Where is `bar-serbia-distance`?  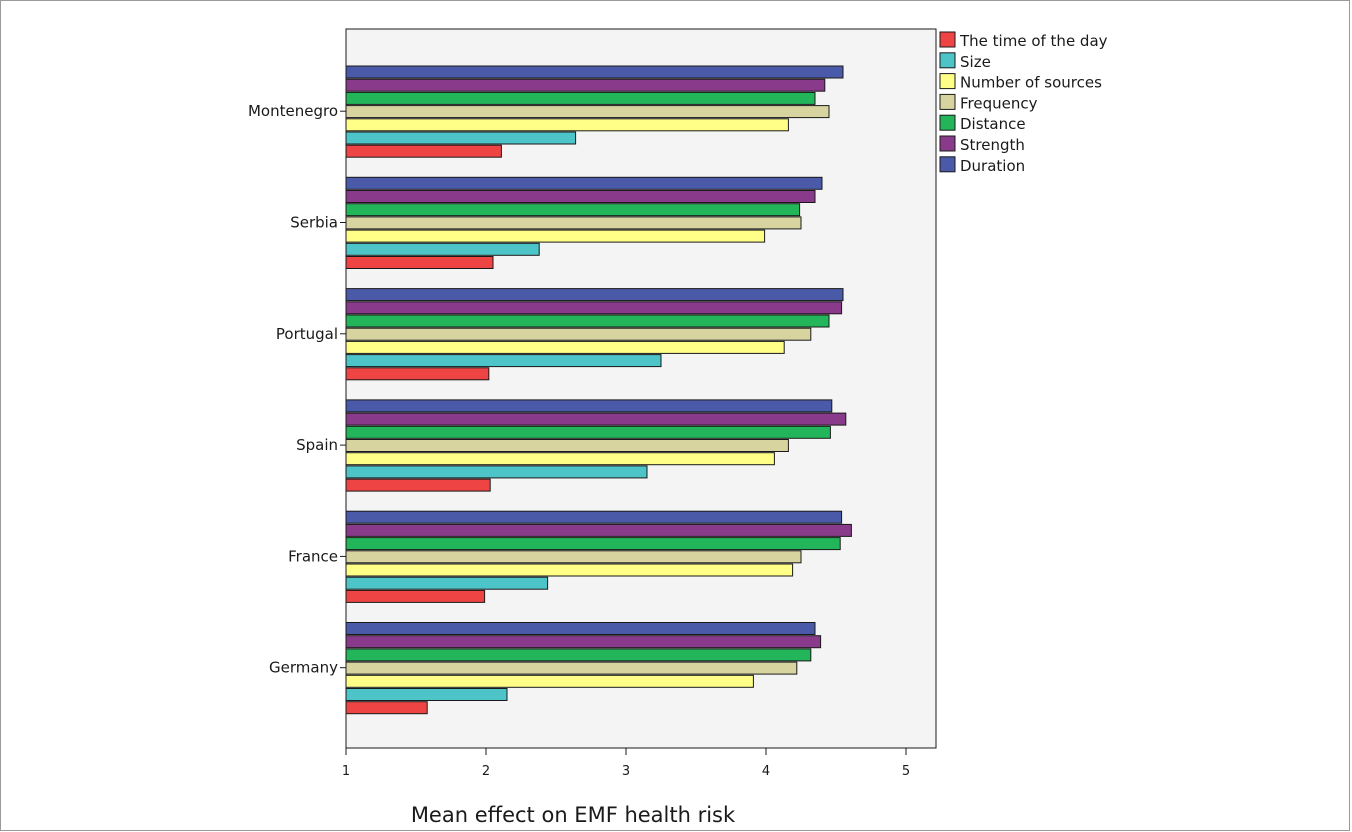 bar-serbia-distance is located at coordinates (573, 210).